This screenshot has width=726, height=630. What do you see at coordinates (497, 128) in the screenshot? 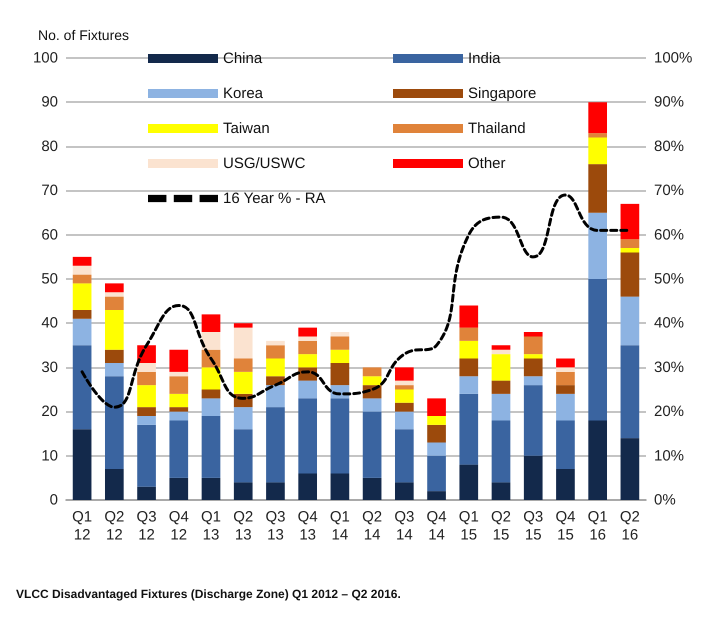
I see `legend-label: Thailand` at bounding box center [497, 128].